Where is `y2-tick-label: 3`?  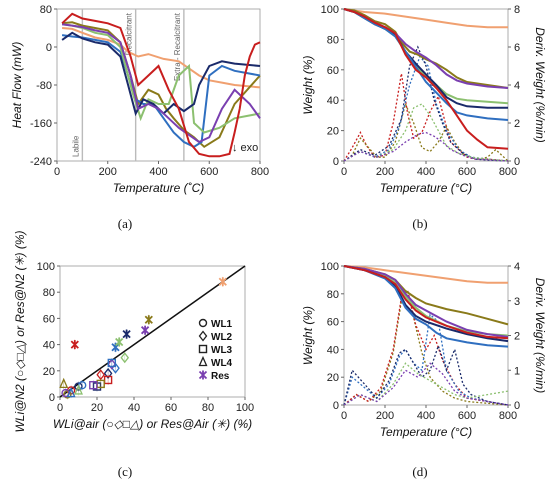 y2-tick-label: 3 is located at coordinates (517, 302).